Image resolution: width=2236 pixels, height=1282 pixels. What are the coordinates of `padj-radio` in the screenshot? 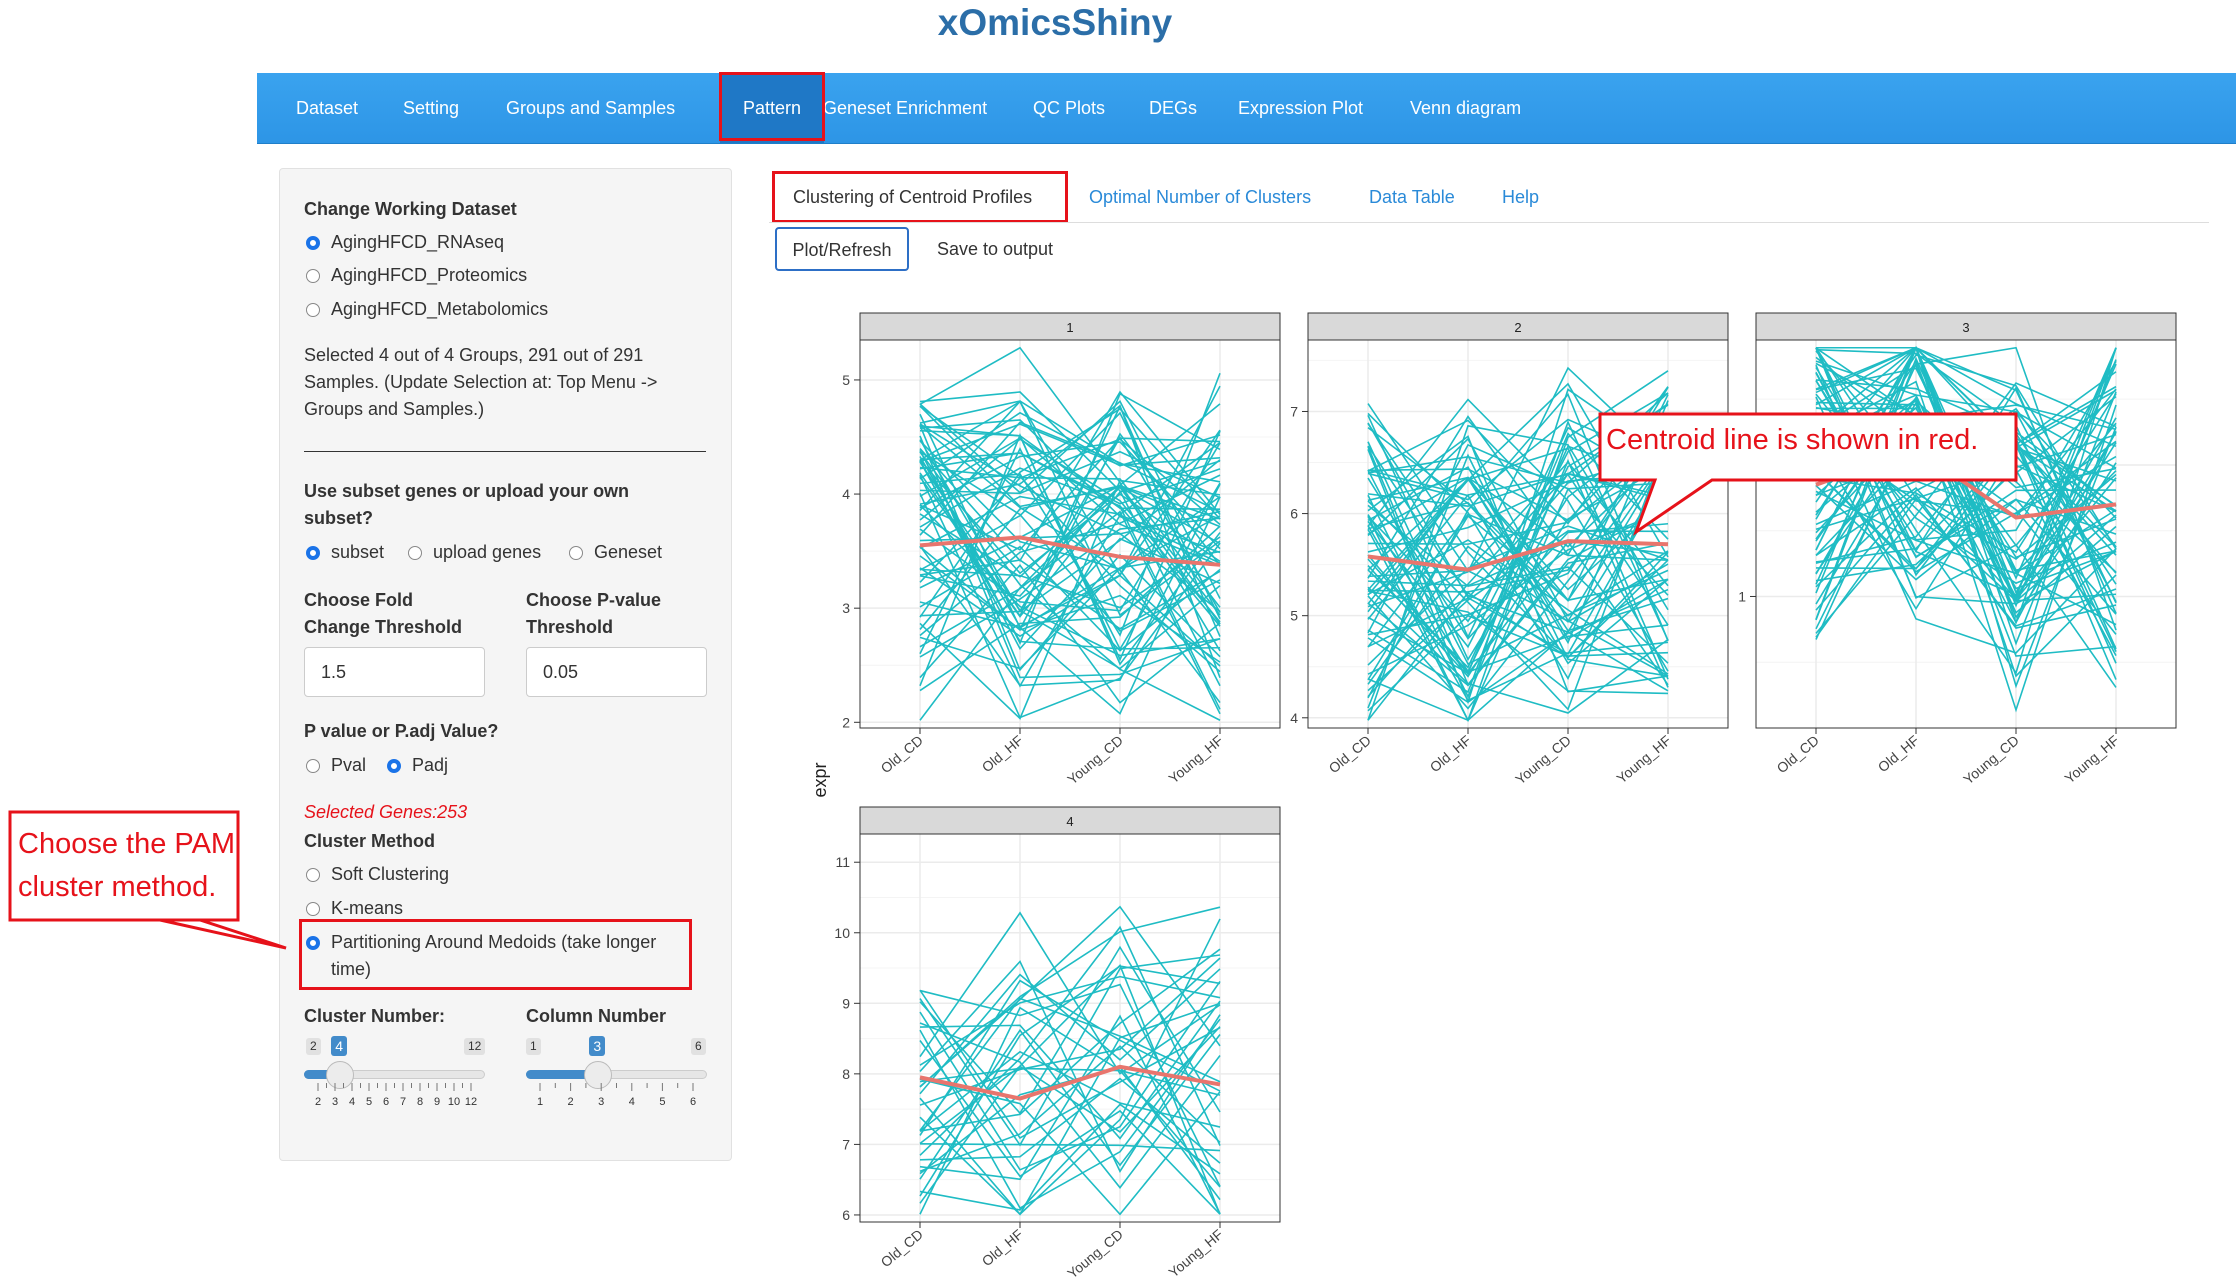 It's located at (394, 766).